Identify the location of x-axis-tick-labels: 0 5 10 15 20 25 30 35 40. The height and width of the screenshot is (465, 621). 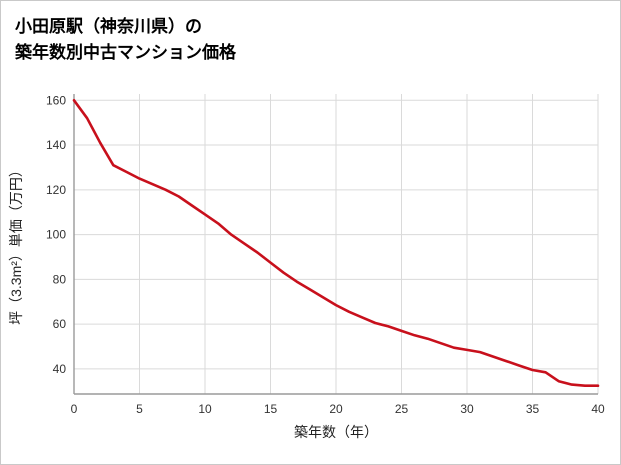
(338, 409).